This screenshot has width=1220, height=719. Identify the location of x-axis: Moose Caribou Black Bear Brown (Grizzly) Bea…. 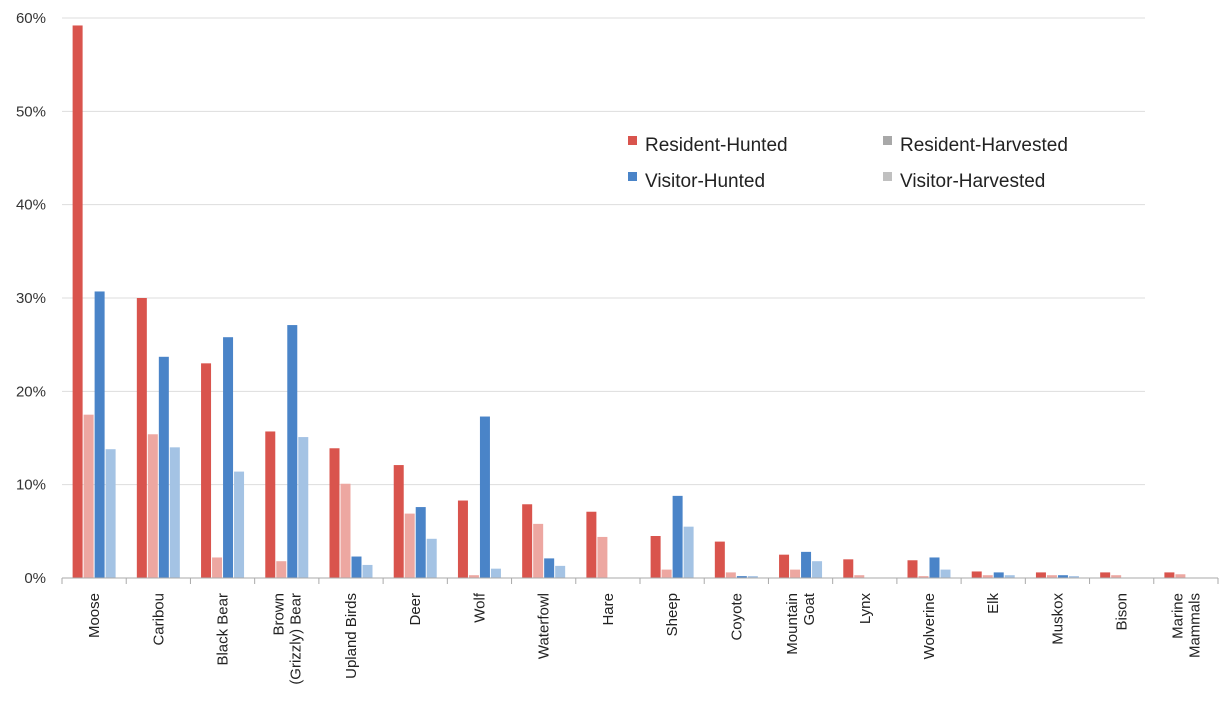
(640, 631).